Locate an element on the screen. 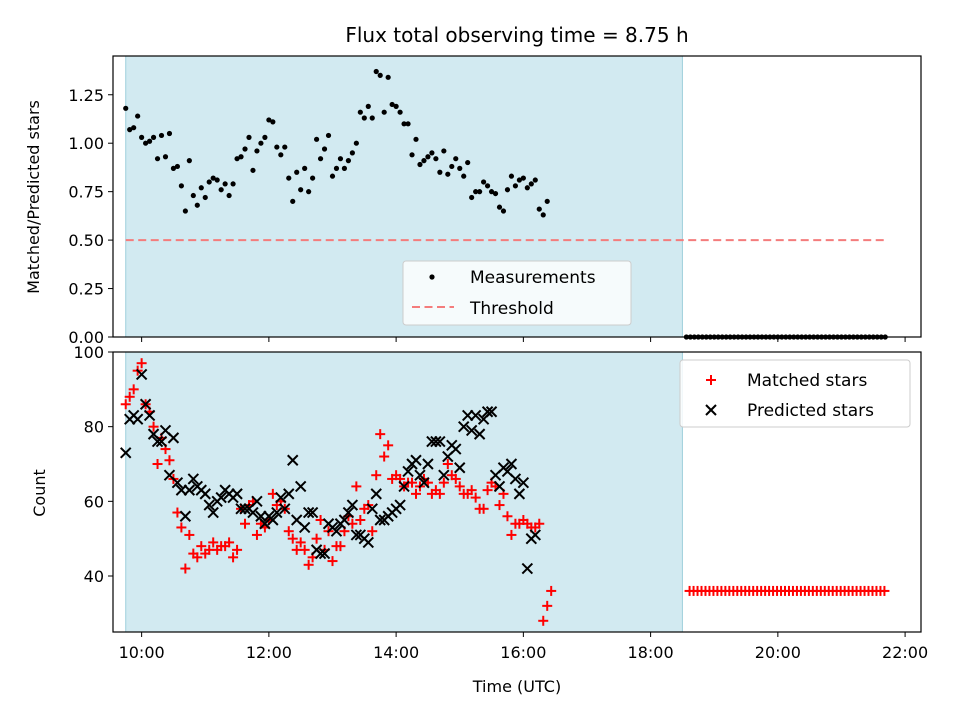 Image resolution: width=960 pixels, height=720 pixels. top-y-tick-label: 1.00 is located at coordinates (86, 143).